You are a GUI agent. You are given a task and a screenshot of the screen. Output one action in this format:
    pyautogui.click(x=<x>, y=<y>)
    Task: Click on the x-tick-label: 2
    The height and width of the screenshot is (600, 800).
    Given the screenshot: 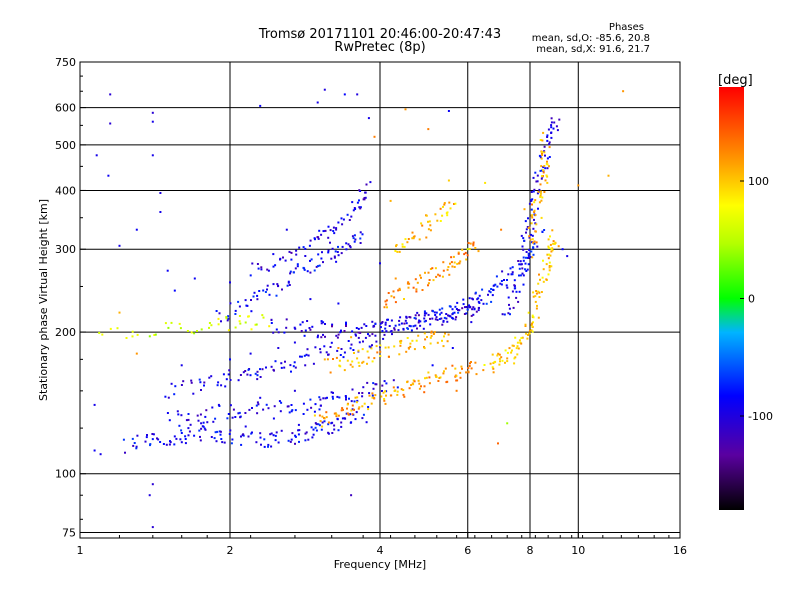 What is the action you would take?
    pyautogui.click(x=230, y=550)
    